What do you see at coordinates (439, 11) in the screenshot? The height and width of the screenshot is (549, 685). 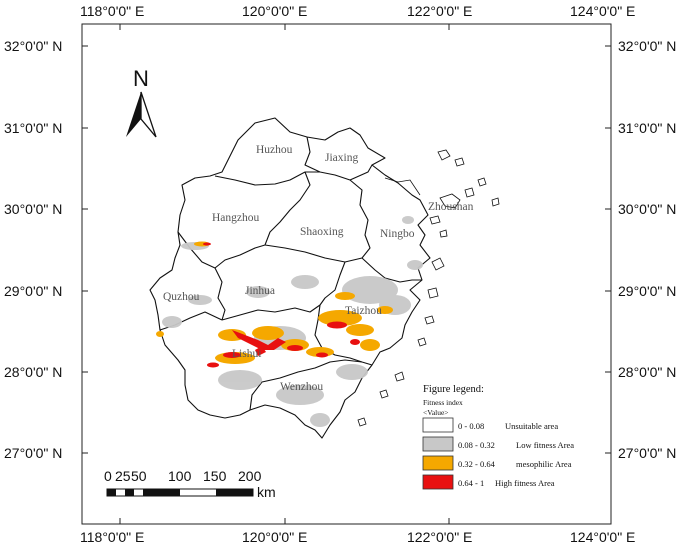 I see `top-label-122e: 122°0'0" E` at bounding box center [439, 11].